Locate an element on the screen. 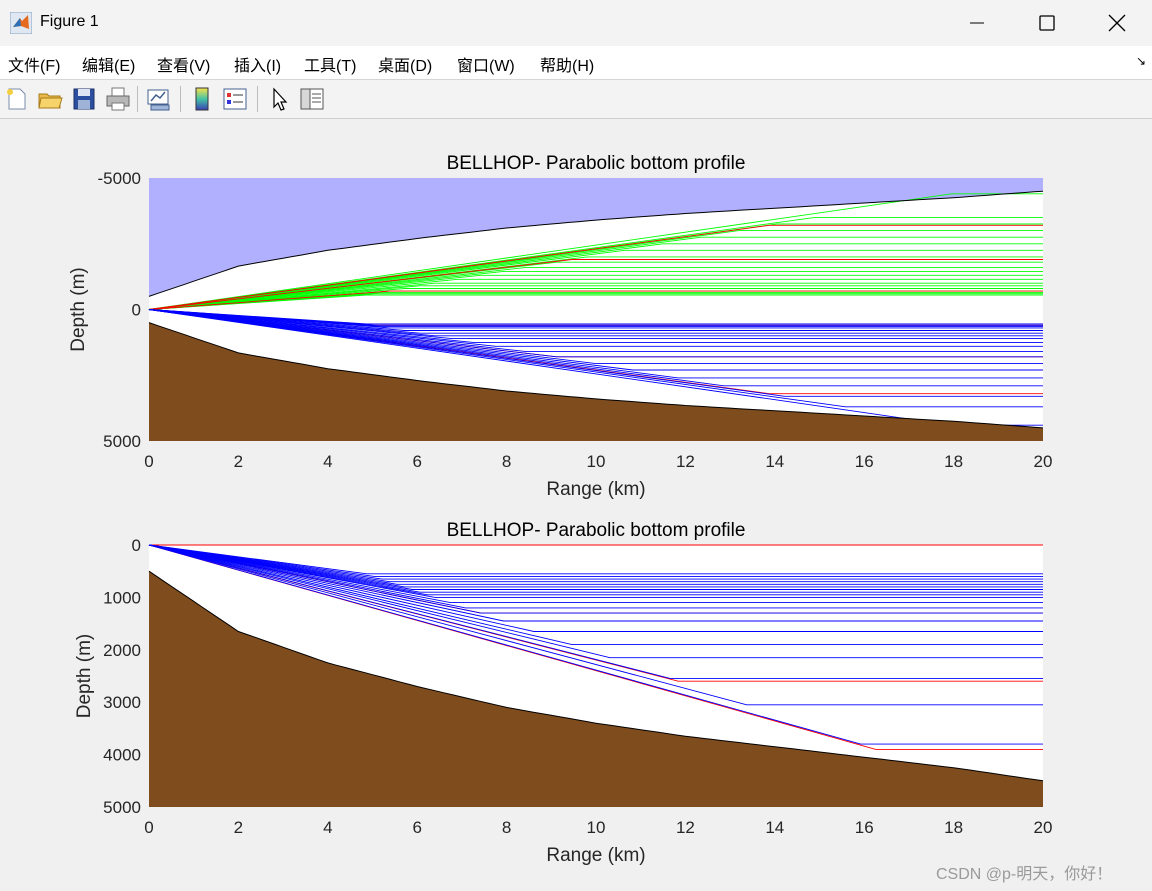  menu-help: 帮助(H) is located at coordinates (567, 66).